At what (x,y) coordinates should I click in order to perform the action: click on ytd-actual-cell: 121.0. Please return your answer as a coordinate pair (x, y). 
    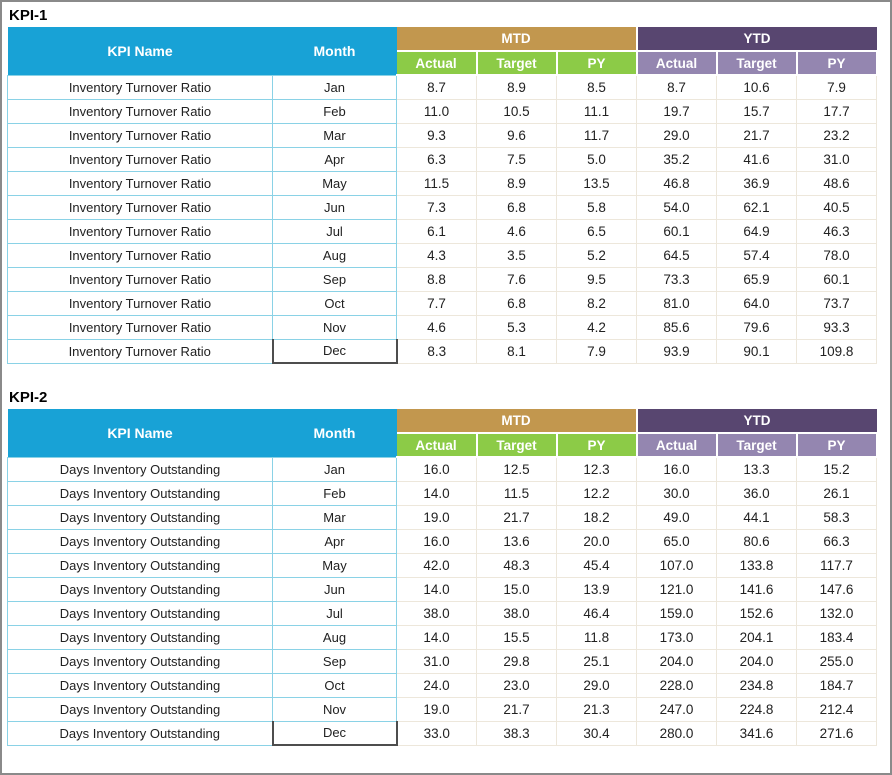
    Looking at the image, I should click on (677, 589).